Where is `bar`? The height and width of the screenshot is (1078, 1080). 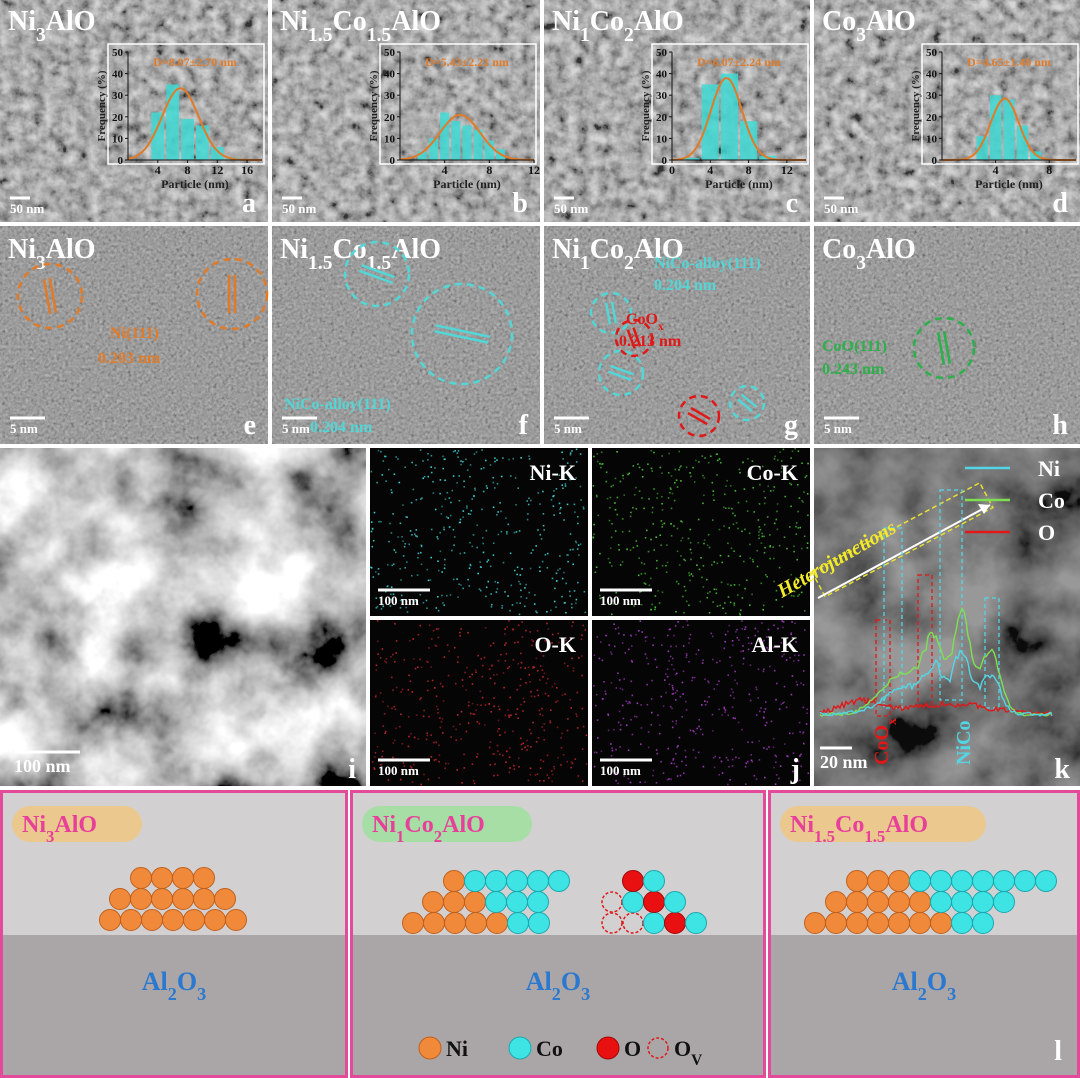
bar is located at coordinates (467, 142).